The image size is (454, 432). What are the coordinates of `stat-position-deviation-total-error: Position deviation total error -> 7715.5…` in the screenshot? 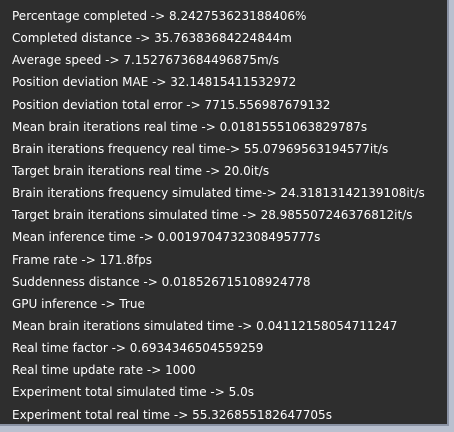 It's located at (171, 104).